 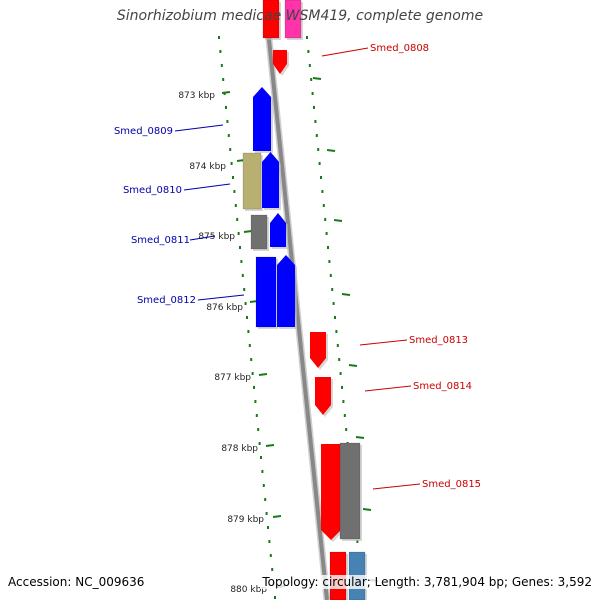 I want to click on gene-label-smed-0811: Smed_0811, so click(x=160, y=240).